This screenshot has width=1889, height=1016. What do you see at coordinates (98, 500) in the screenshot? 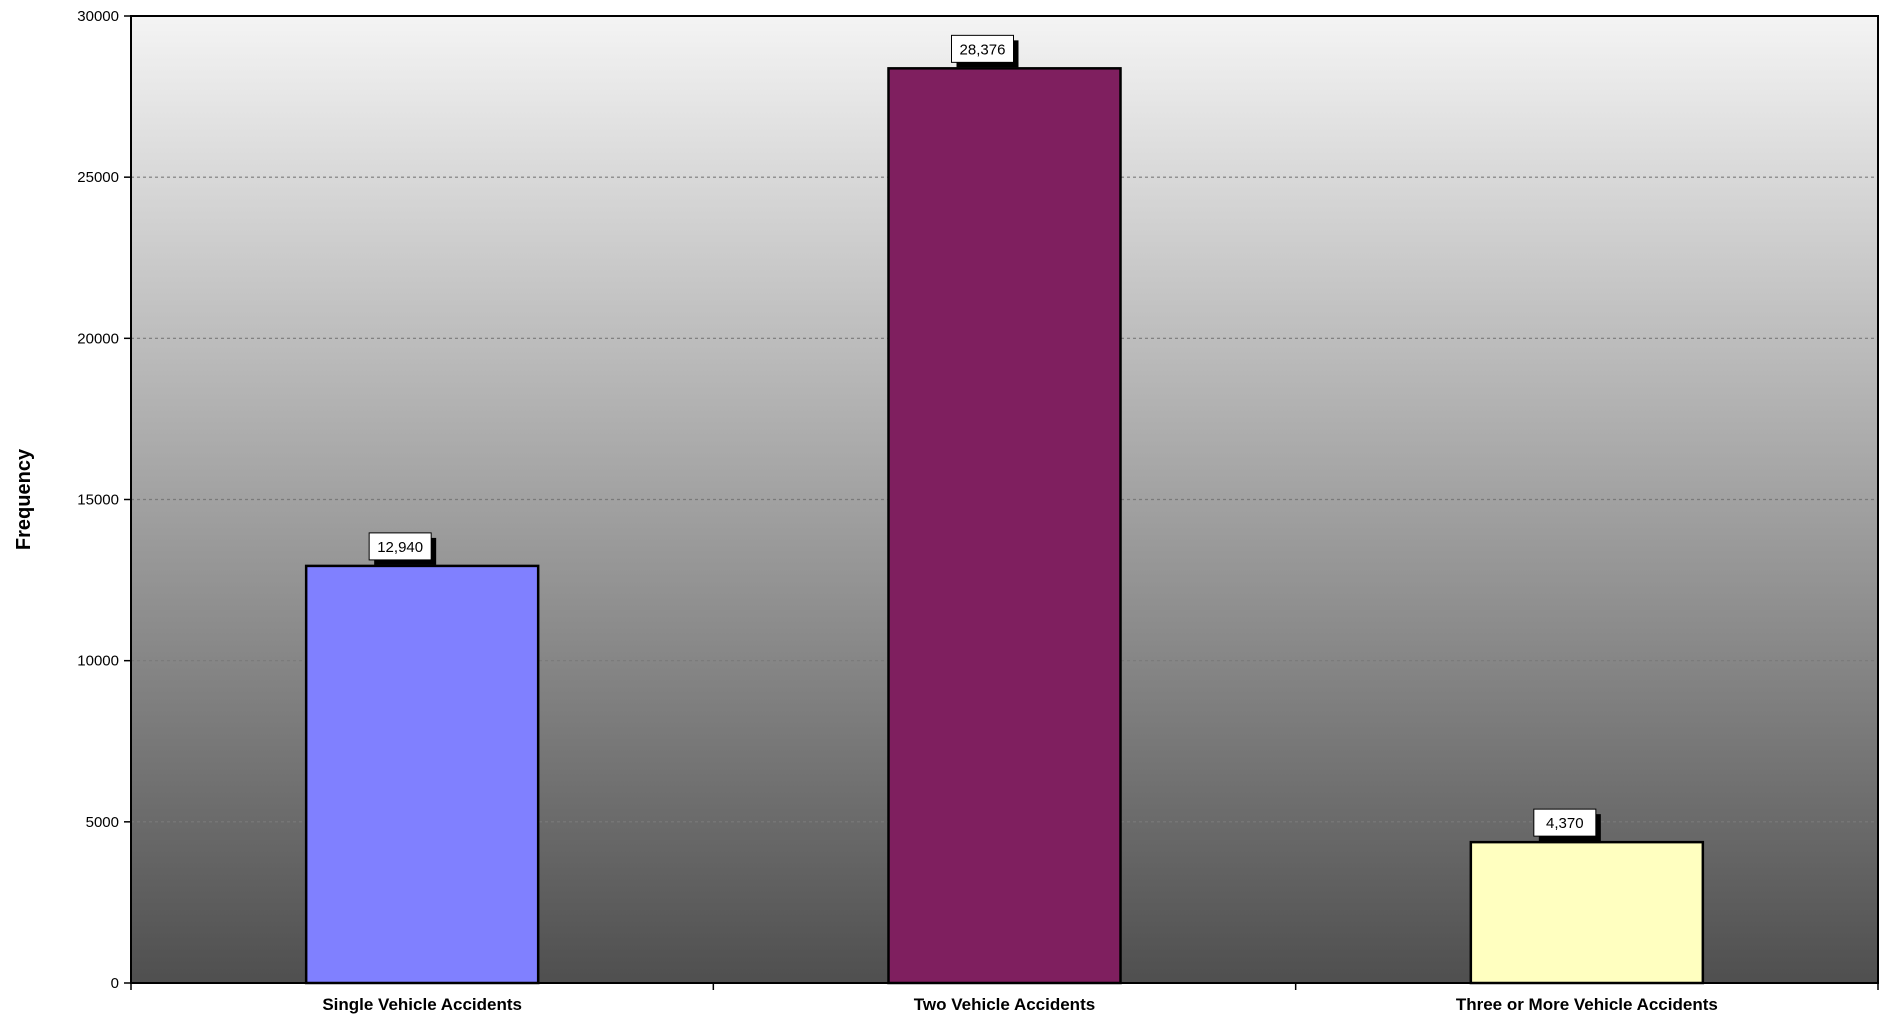
I see `y-tick-label: 15000` at bounding box center [98, 500].